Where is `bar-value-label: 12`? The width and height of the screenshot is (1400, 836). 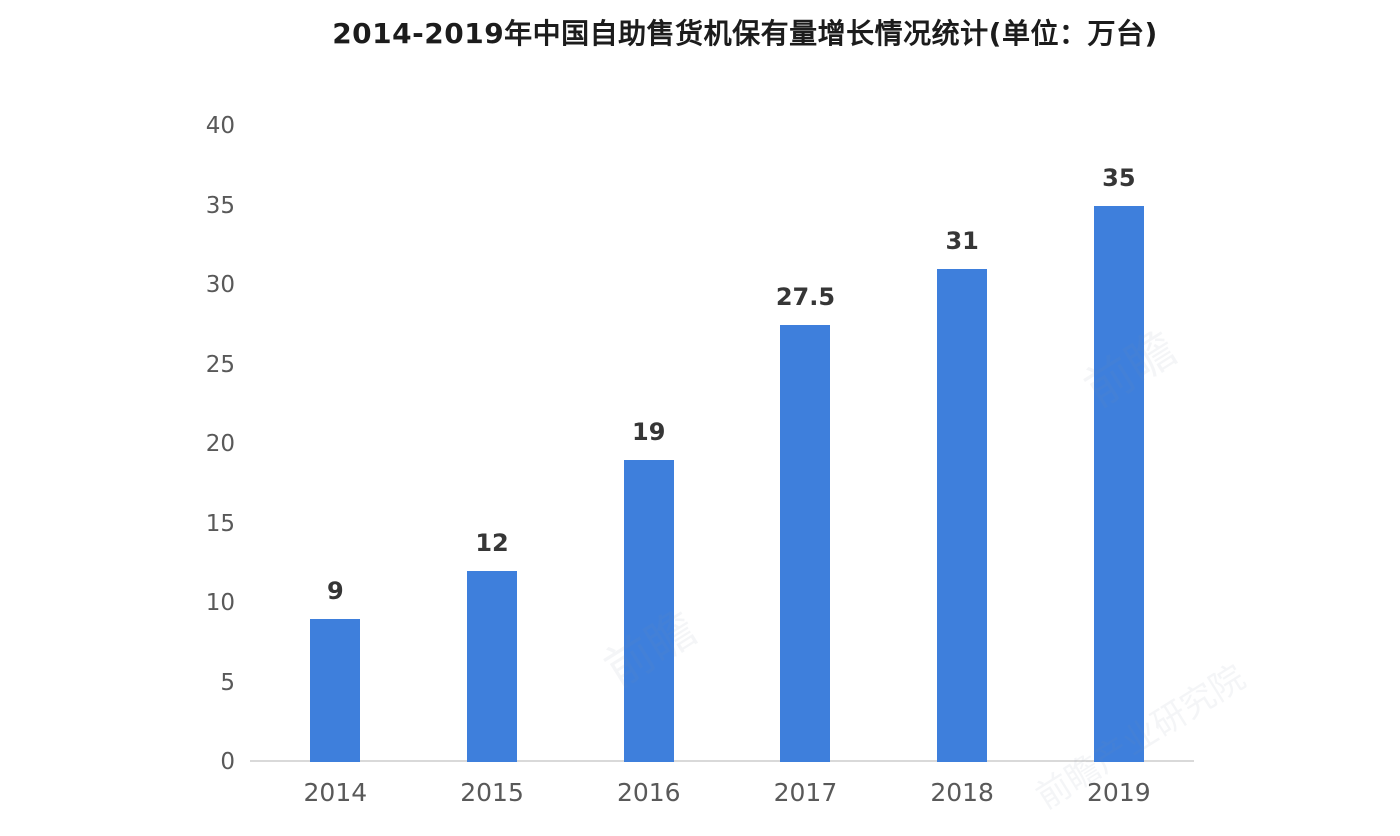 bar-value-label: 12 is located at coordinates (492, 543).